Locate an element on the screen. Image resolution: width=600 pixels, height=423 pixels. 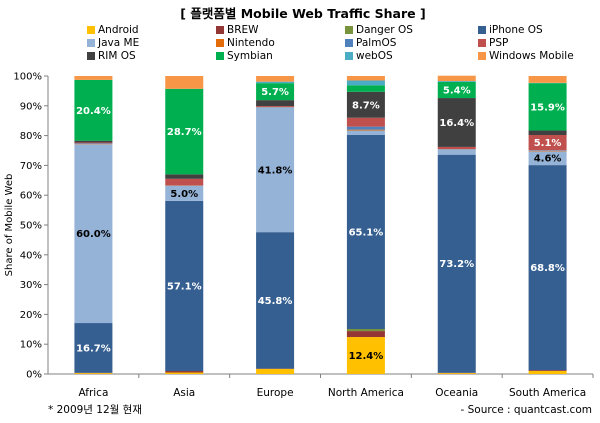
legend-label: iPhone OS is located at coordinates (516, 30).